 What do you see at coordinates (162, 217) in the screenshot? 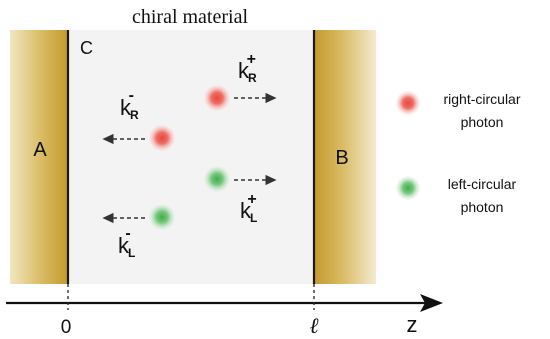
I see `photon-left-circular-backward` at bounding box center [162, 217].